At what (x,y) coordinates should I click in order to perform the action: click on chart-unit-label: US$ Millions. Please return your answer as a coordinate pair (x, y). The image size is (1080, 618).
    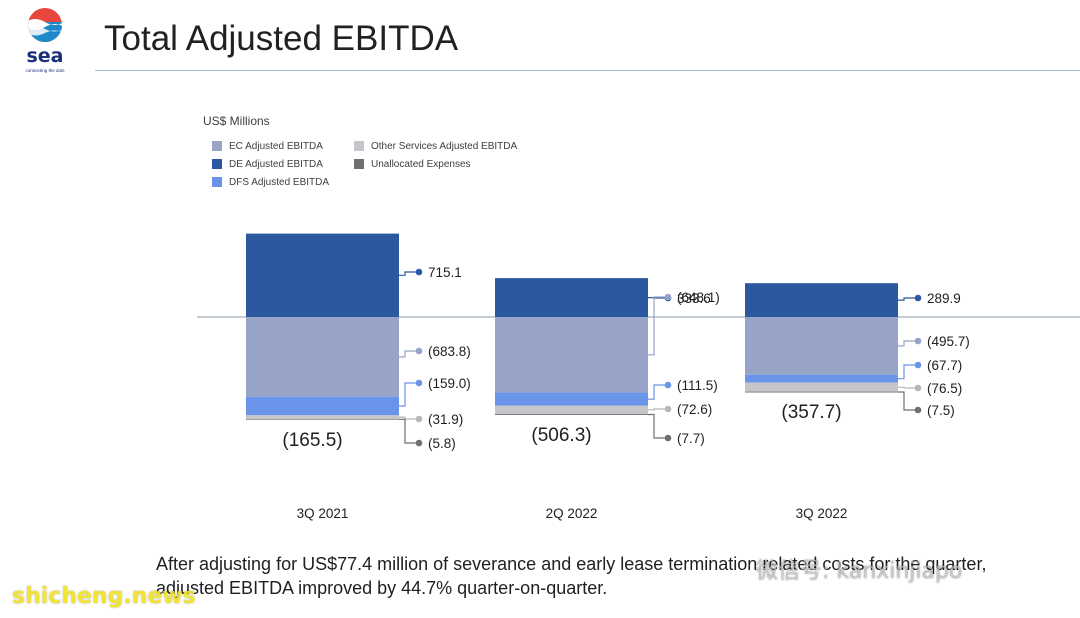
    Looking at the image, I should click on (236, 121).